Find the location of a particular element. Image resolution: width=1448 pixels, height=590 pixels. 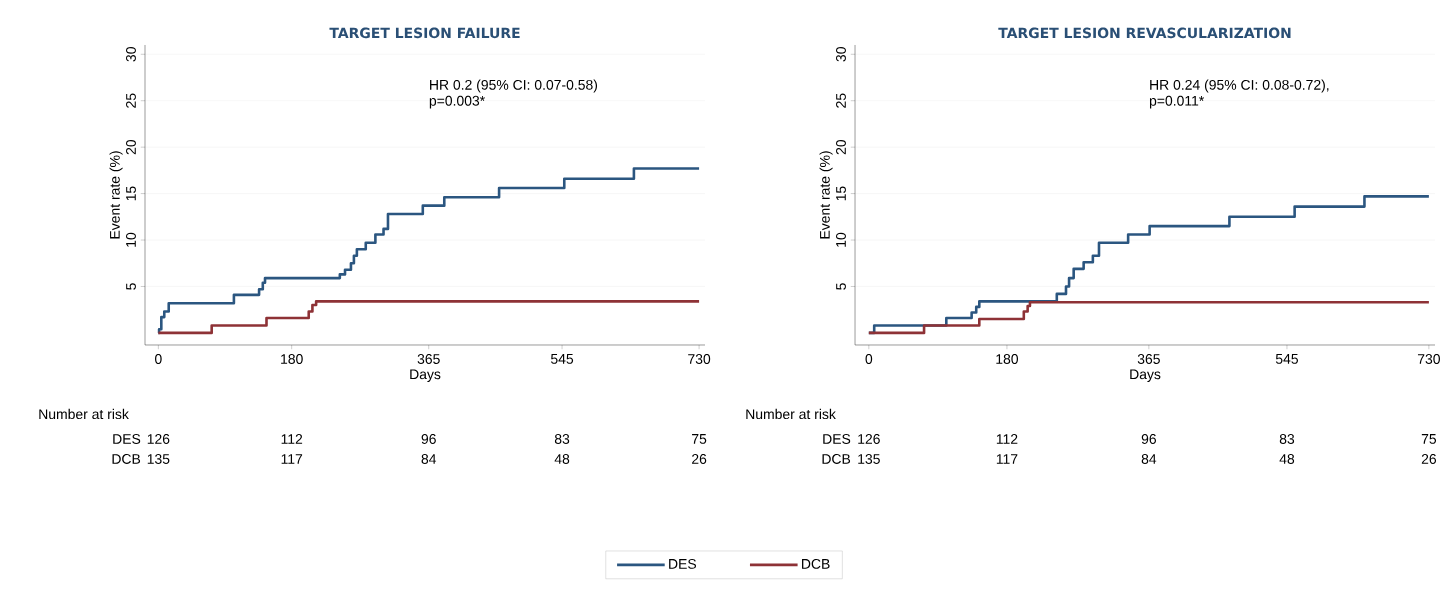

annotation: HR 0.2 (95% CI: 0.07-0.58) is located at coordinates (514, 86).